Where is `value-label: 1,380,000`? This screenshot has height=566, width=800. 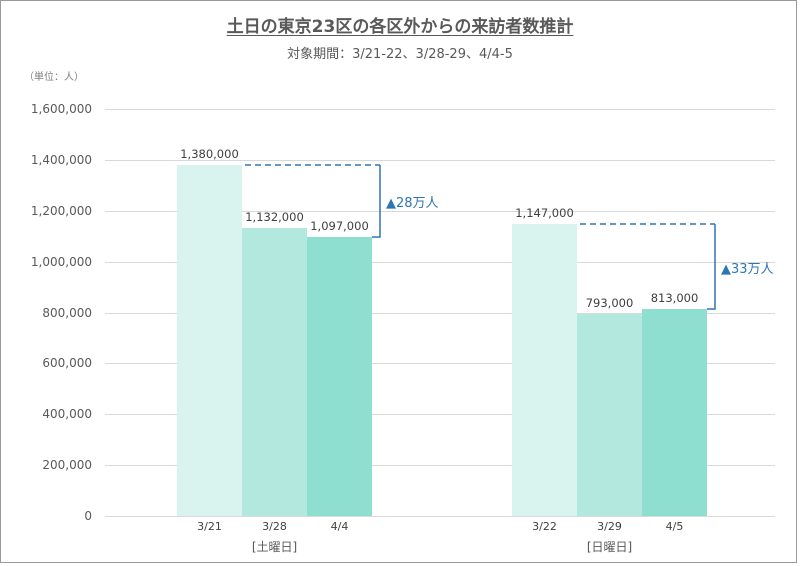
value-label: 1,380,000 is located at coordinates (209, 153).